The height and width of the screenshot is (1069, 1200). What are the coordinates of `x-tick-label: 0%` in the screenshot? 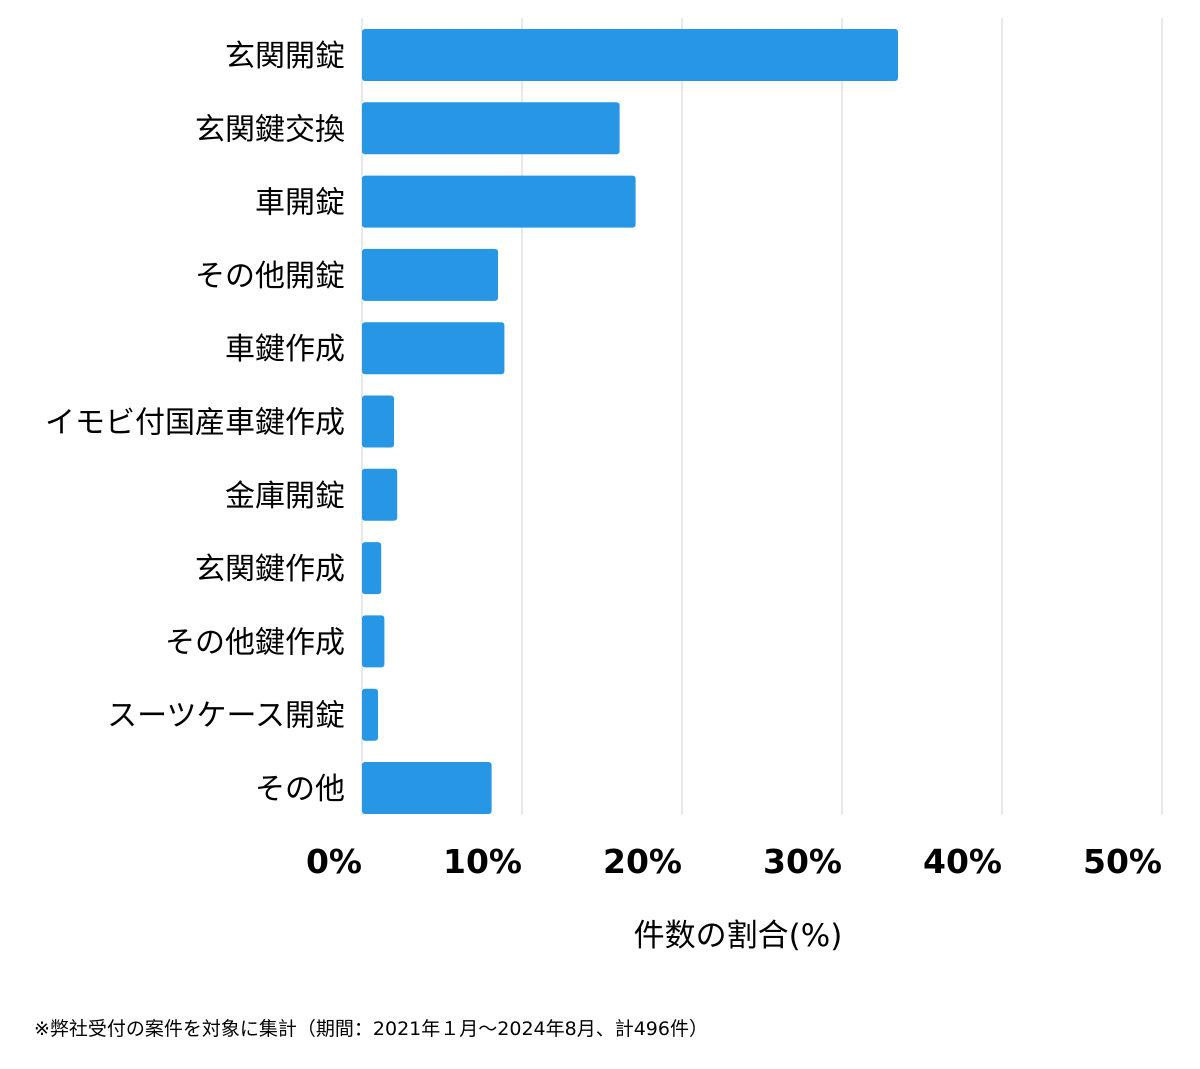 It's located at (334, 861).